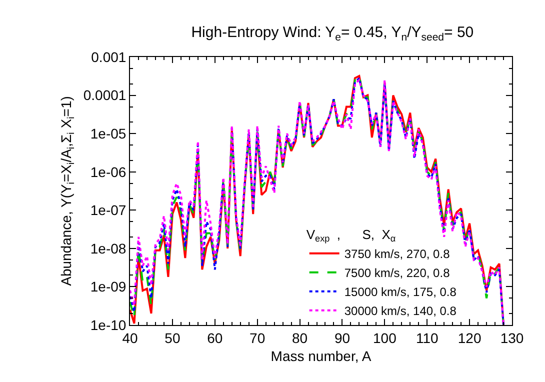 The image size is (545, 382). Describe the element at coordinates (108, 210) in the screenshot. I see `y-tick-label: 1e-07` at that location.